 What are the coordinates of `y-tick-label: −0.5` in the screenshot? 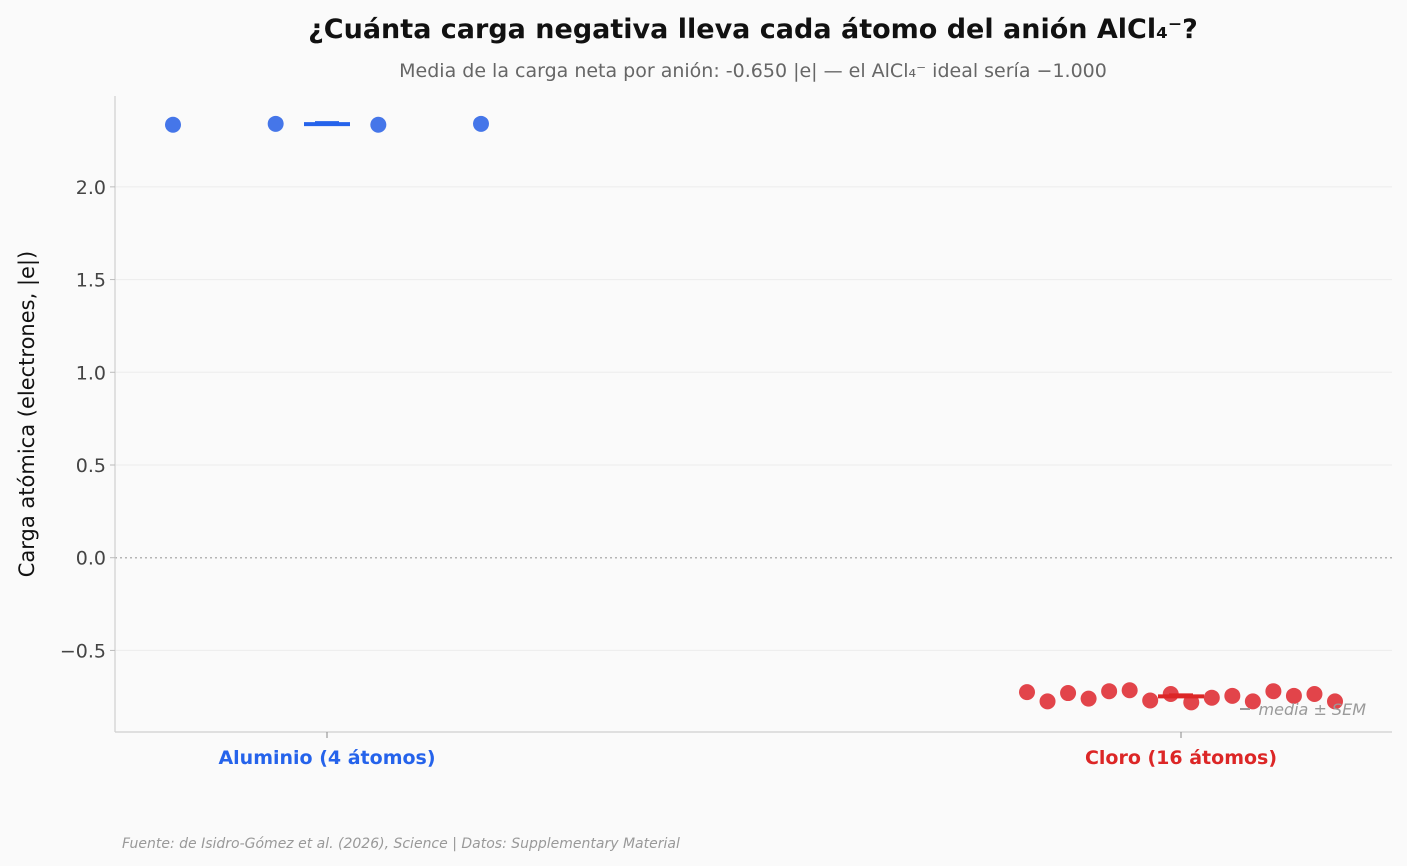 It's located at (83, 651).